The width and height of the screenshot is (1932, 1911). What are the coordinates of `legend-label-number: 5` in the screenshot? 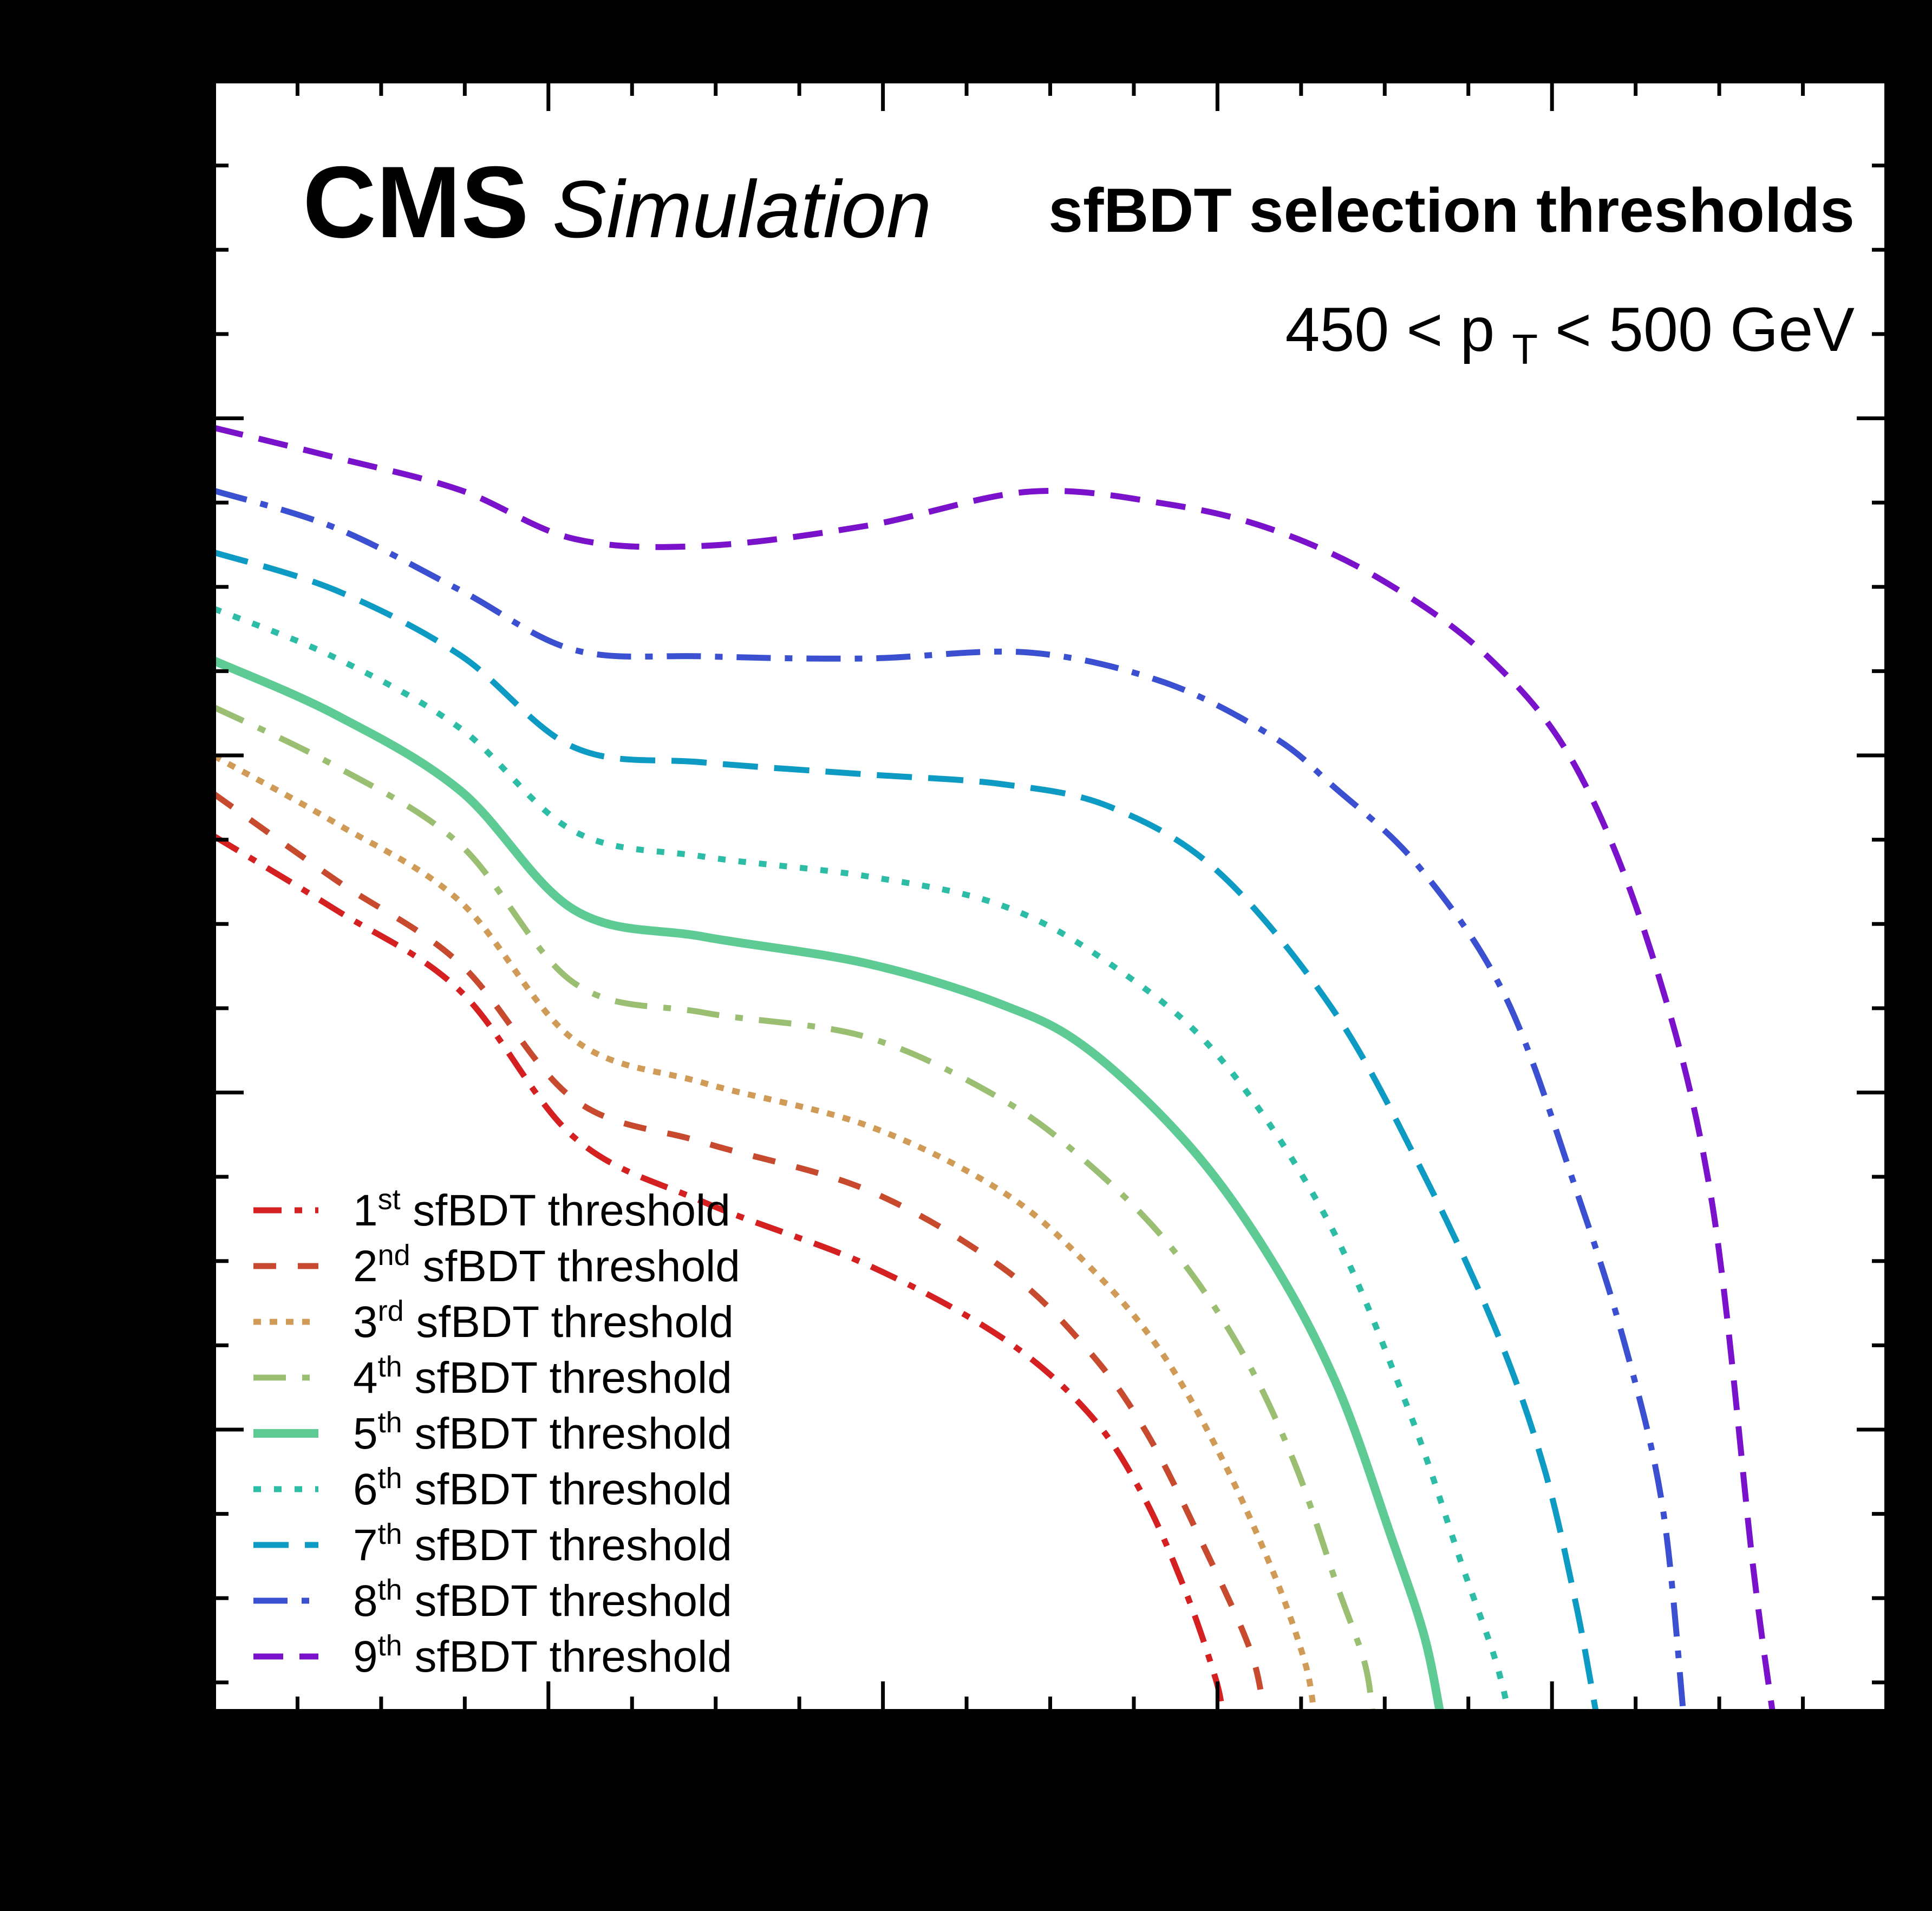 It's located at (365, 1433).